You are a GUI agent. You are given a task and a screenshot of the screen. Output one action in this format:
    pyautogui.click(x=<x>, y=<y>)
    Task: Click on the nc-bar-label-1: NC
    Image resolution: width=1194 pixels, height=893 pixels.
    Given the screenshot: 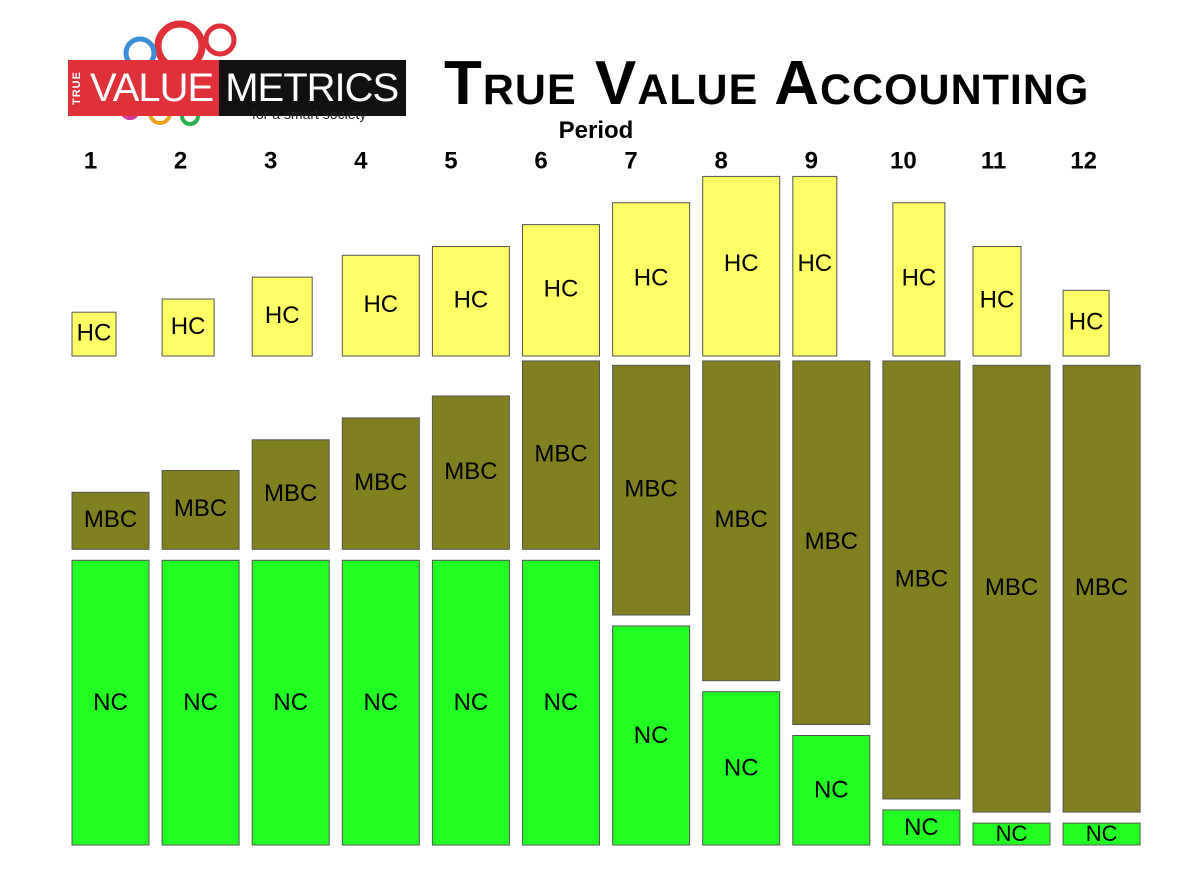 What is the action you would take?
    pyautogui.click(x=110, y=702)
    